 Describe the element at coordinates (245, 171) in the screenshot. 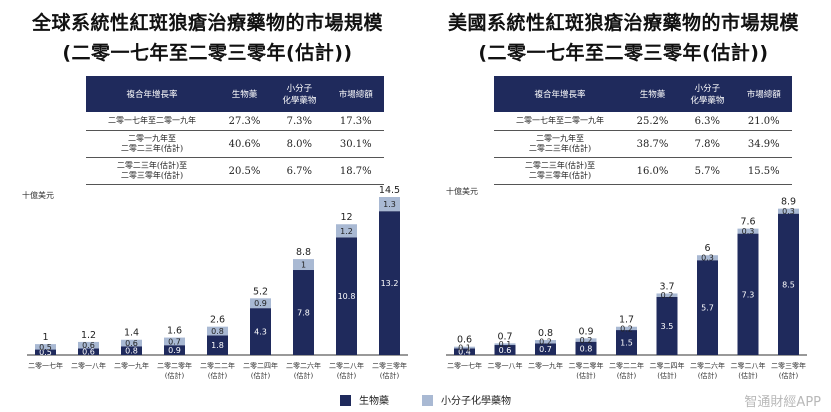

I see `bio-cagr: 20.5%` at that location.